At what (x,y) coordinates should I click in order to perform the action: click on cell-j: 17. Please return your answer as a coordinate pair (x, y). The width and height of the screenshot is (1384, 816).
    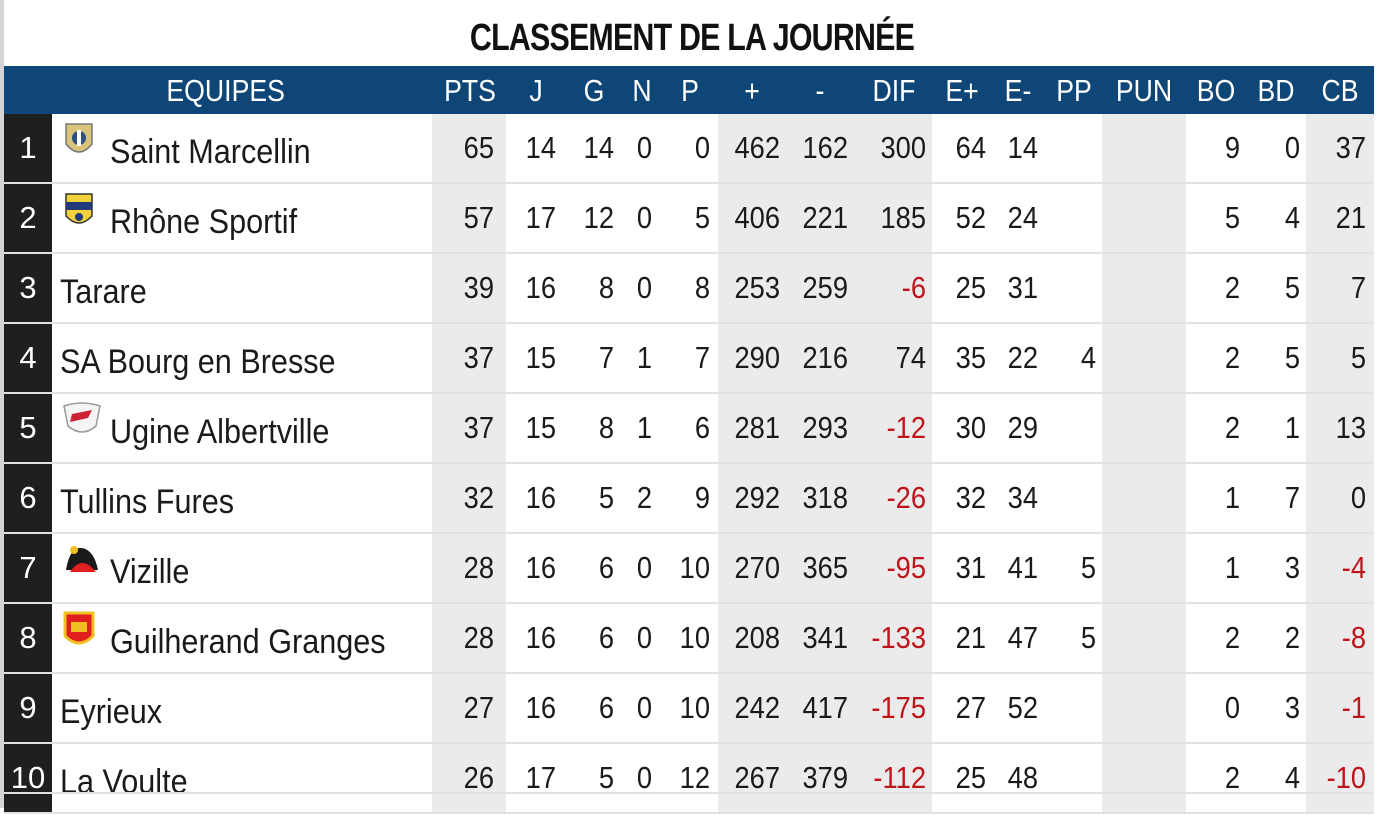
    Looking at the image, I should click on (540, 217).